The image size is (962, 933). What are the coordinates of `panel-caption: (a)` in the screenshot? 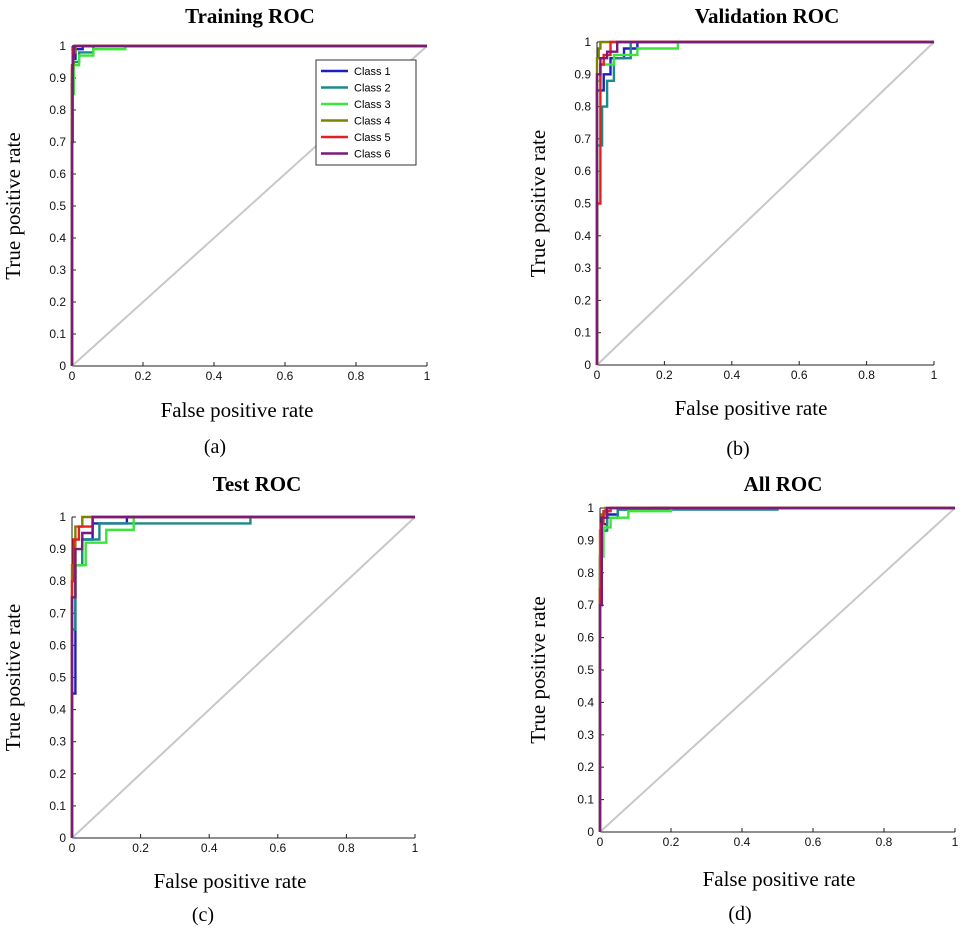 It's located at (215, 447).